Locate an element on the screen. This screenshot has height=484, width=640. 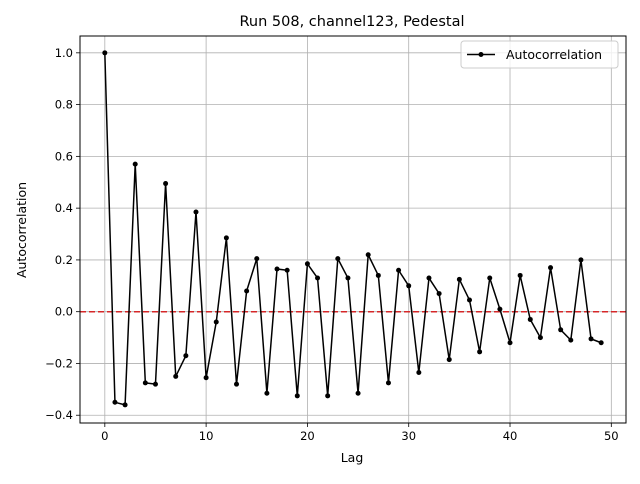
y-tick-label: 0.0 is located at coordinates (64, 312).